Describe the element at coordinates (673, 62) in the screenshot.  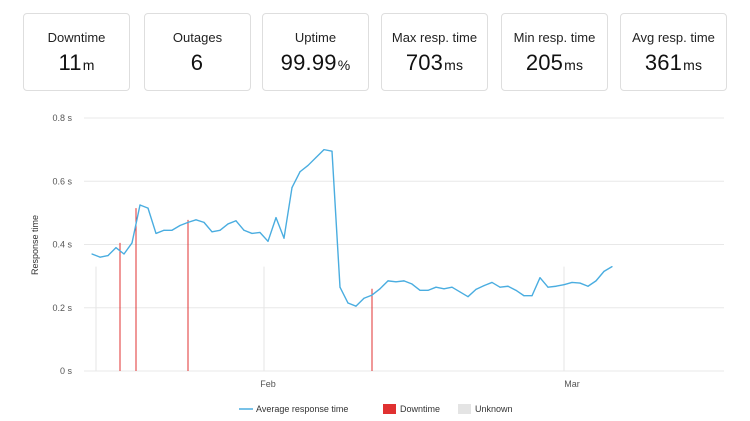
I see `stat-value: 361ms` at that location.